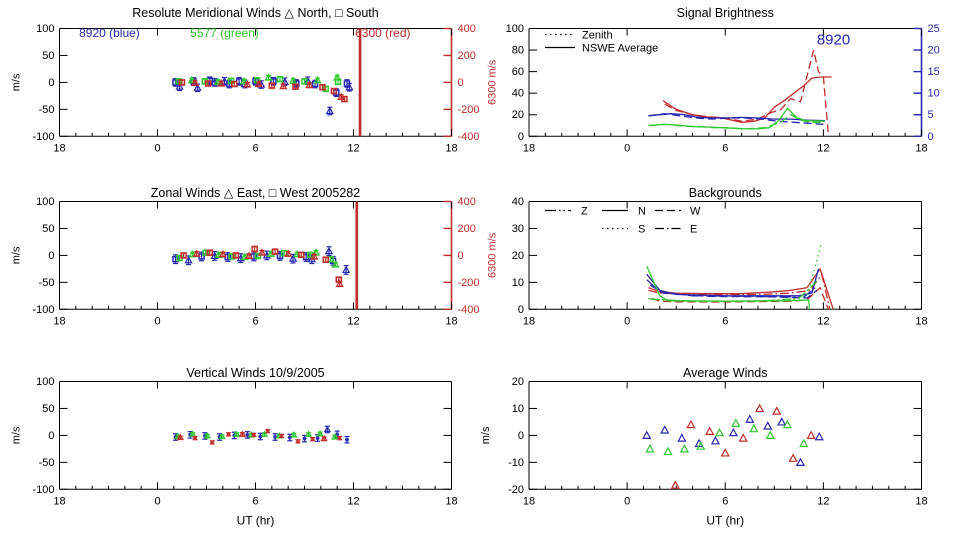 The height and width of the screenshot is (540, 960). I want to click on svg-text: Zenith, so click(597, 36).